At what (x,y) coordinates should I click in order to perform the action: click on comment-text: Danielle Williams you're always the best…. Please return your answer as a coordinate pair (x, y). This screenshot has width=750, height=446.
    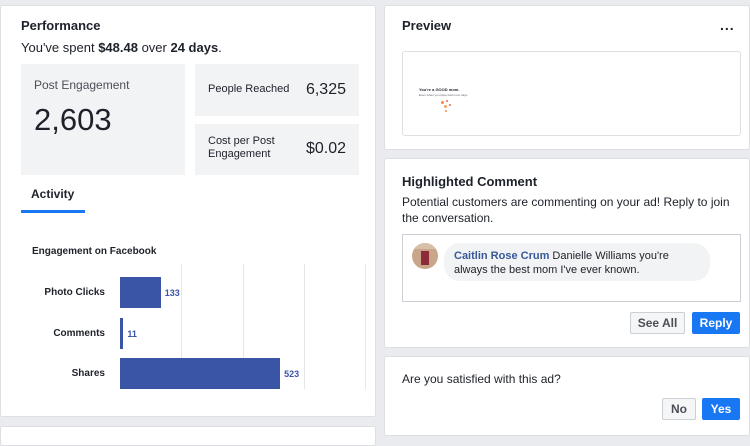
    Looking at the image, I should click on (561, 263).